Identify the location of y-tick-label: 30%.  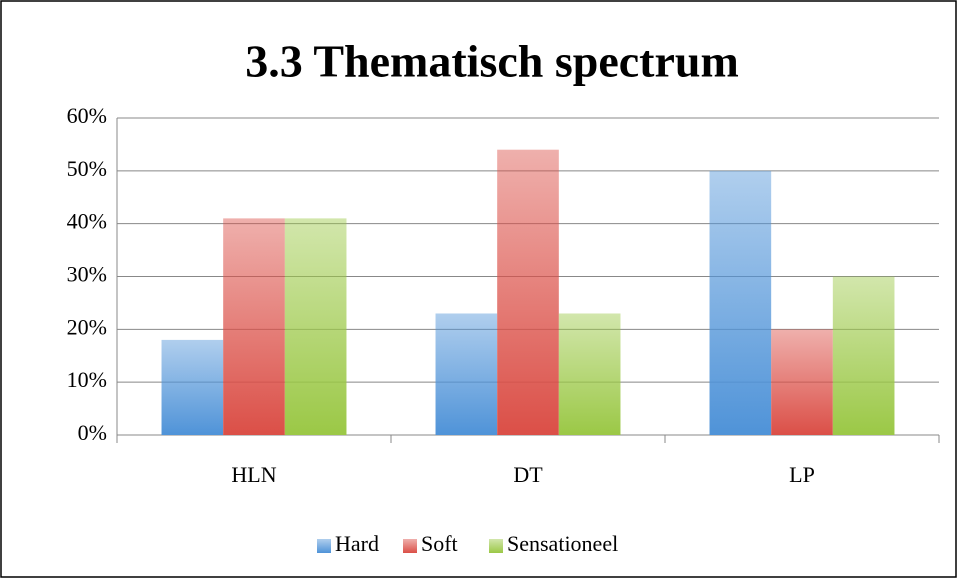
(87, 274).